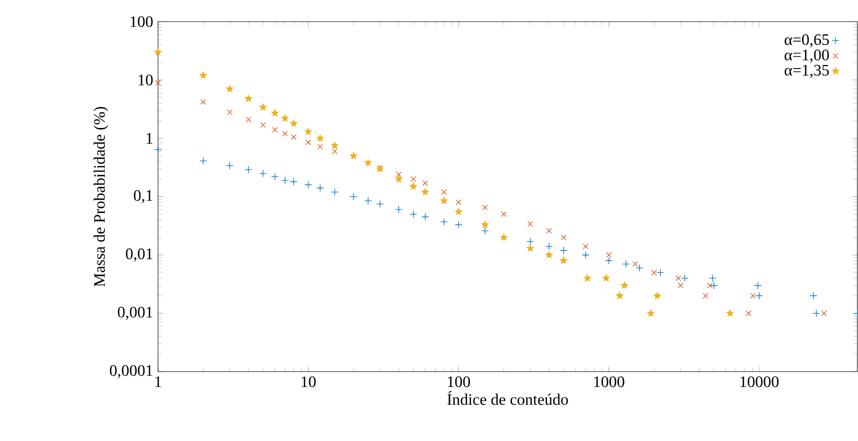 This screenshot has width=858, height=441. Describe the element at coordinates (139, 255) in the screenshot. I see `y-tick-label: 0,01` at that location.